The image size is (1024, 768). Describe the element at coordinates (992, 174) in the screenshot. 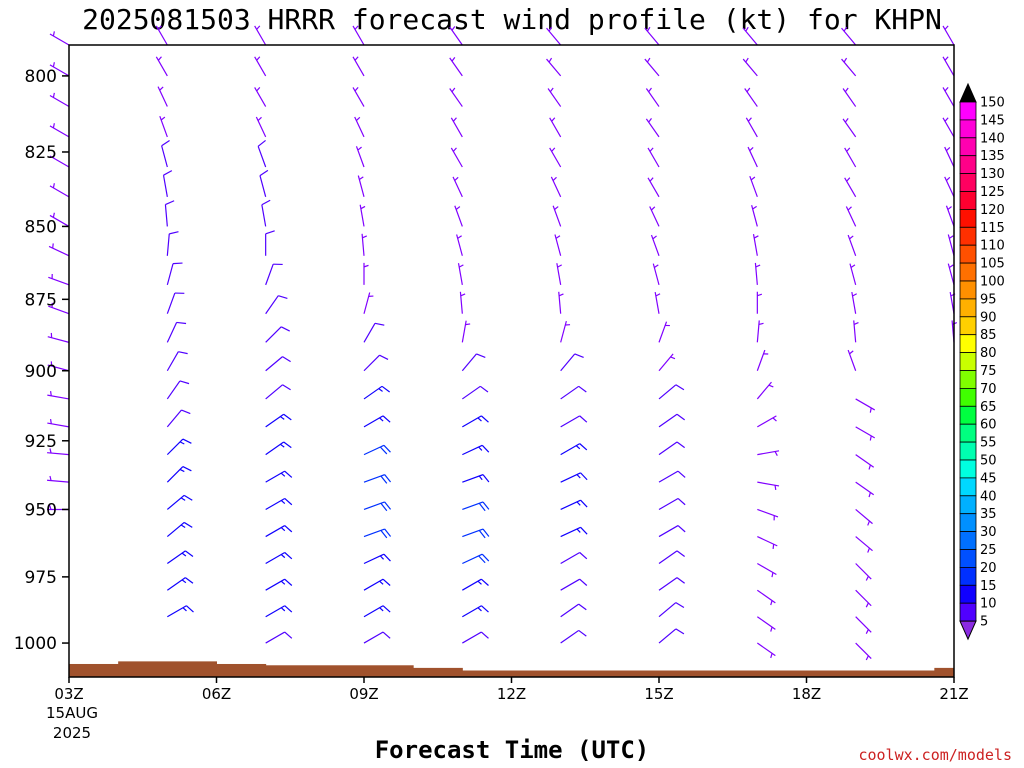

I see `colorbar-label: 130` at that location.